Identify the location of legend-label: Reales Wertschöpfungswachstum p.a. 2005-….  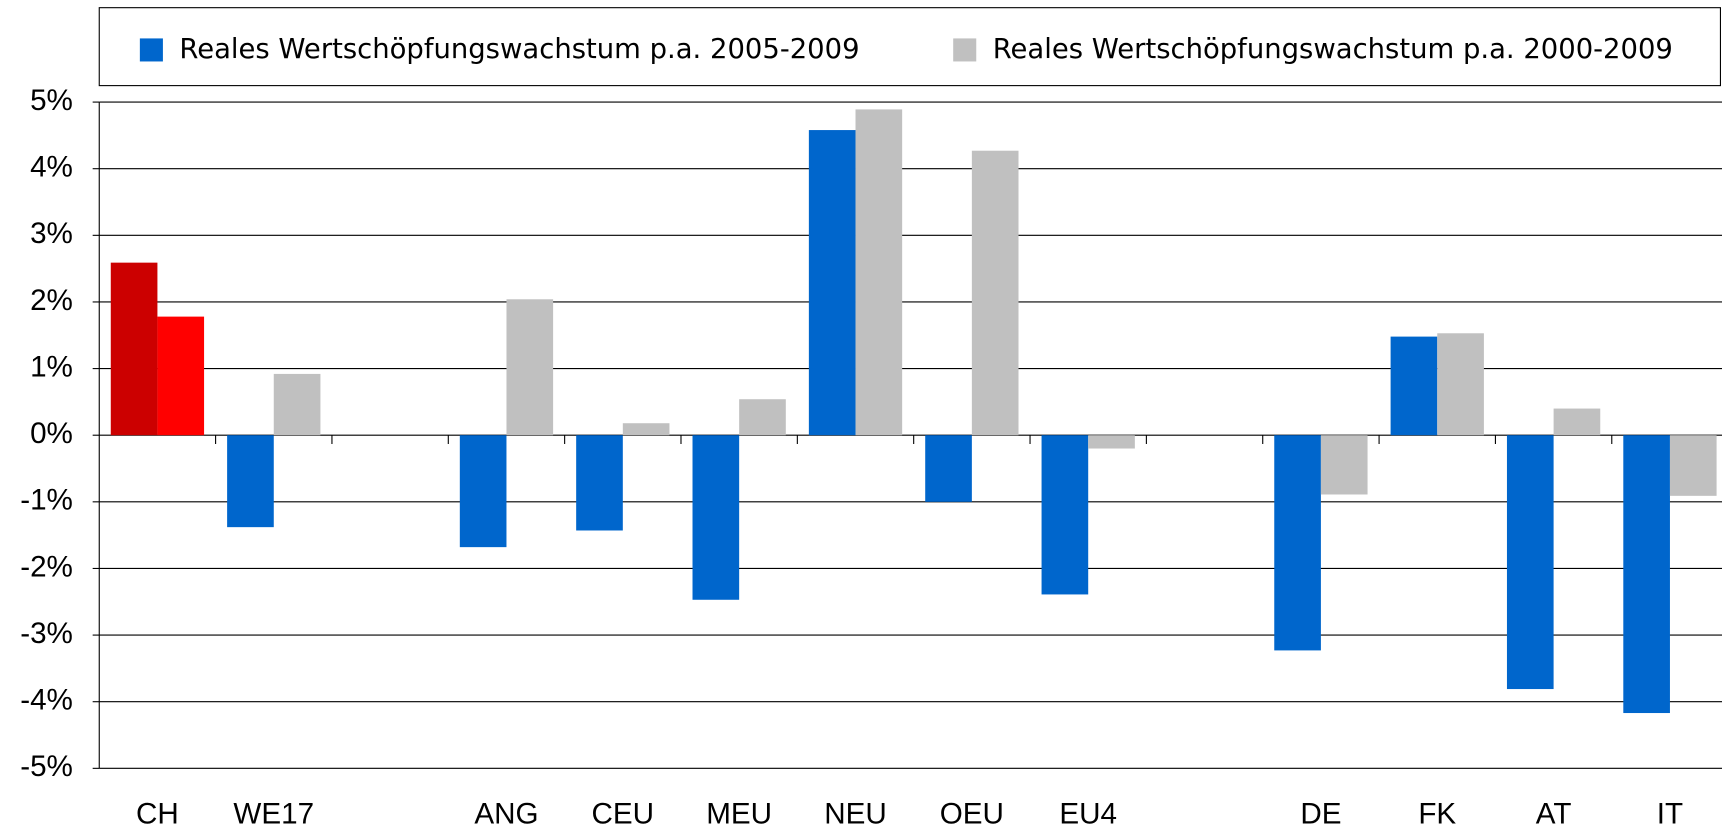
(519, 49).